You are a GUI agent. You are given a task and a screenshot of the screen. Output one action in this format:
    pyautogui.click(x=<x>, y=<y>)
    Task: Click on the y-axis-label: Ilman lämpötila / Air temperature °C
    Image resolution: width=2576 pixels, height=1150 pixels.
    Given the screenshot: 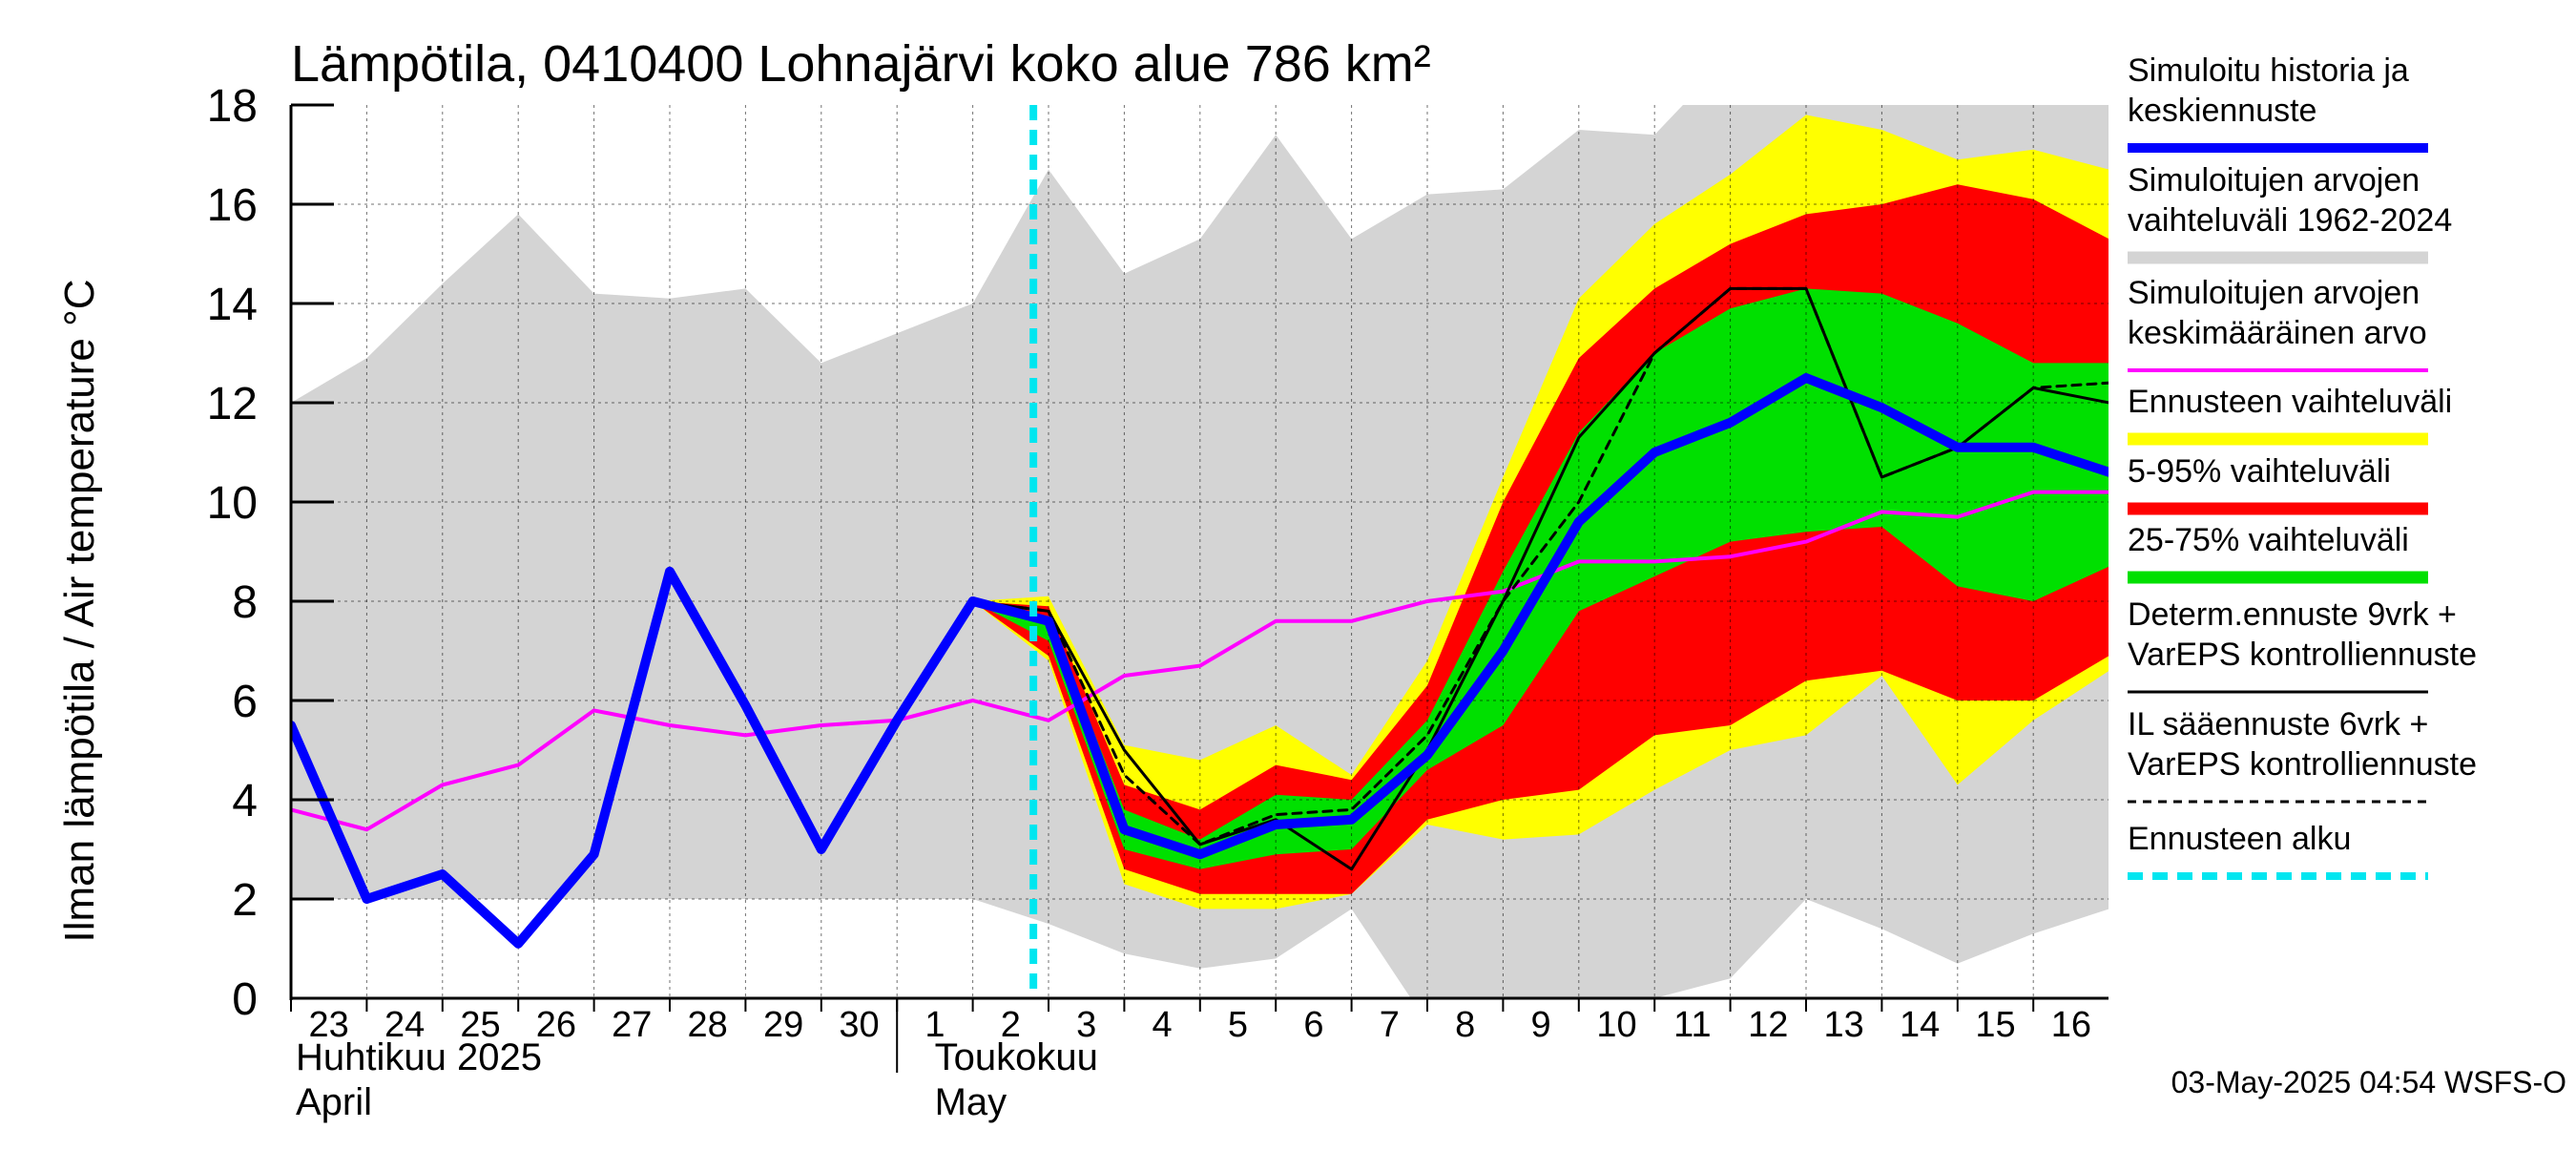 What is the action you would take?
    pyautogui.click(x=79, y=611)
    